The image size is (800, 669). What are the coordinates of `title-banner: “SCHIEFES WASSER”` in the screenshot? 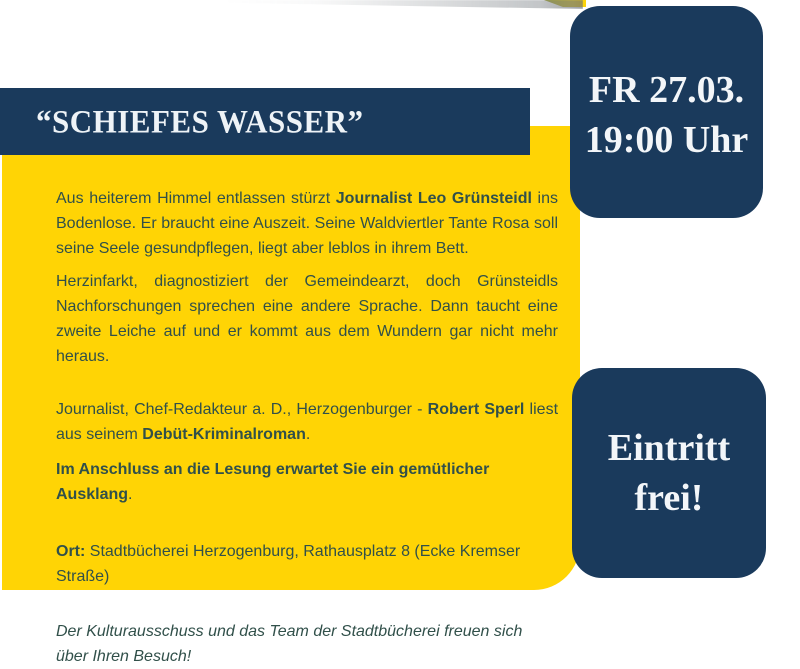 It's located at (265, 121).